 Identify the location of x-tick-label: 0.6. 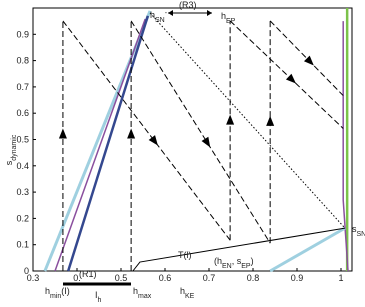
(165, 278).